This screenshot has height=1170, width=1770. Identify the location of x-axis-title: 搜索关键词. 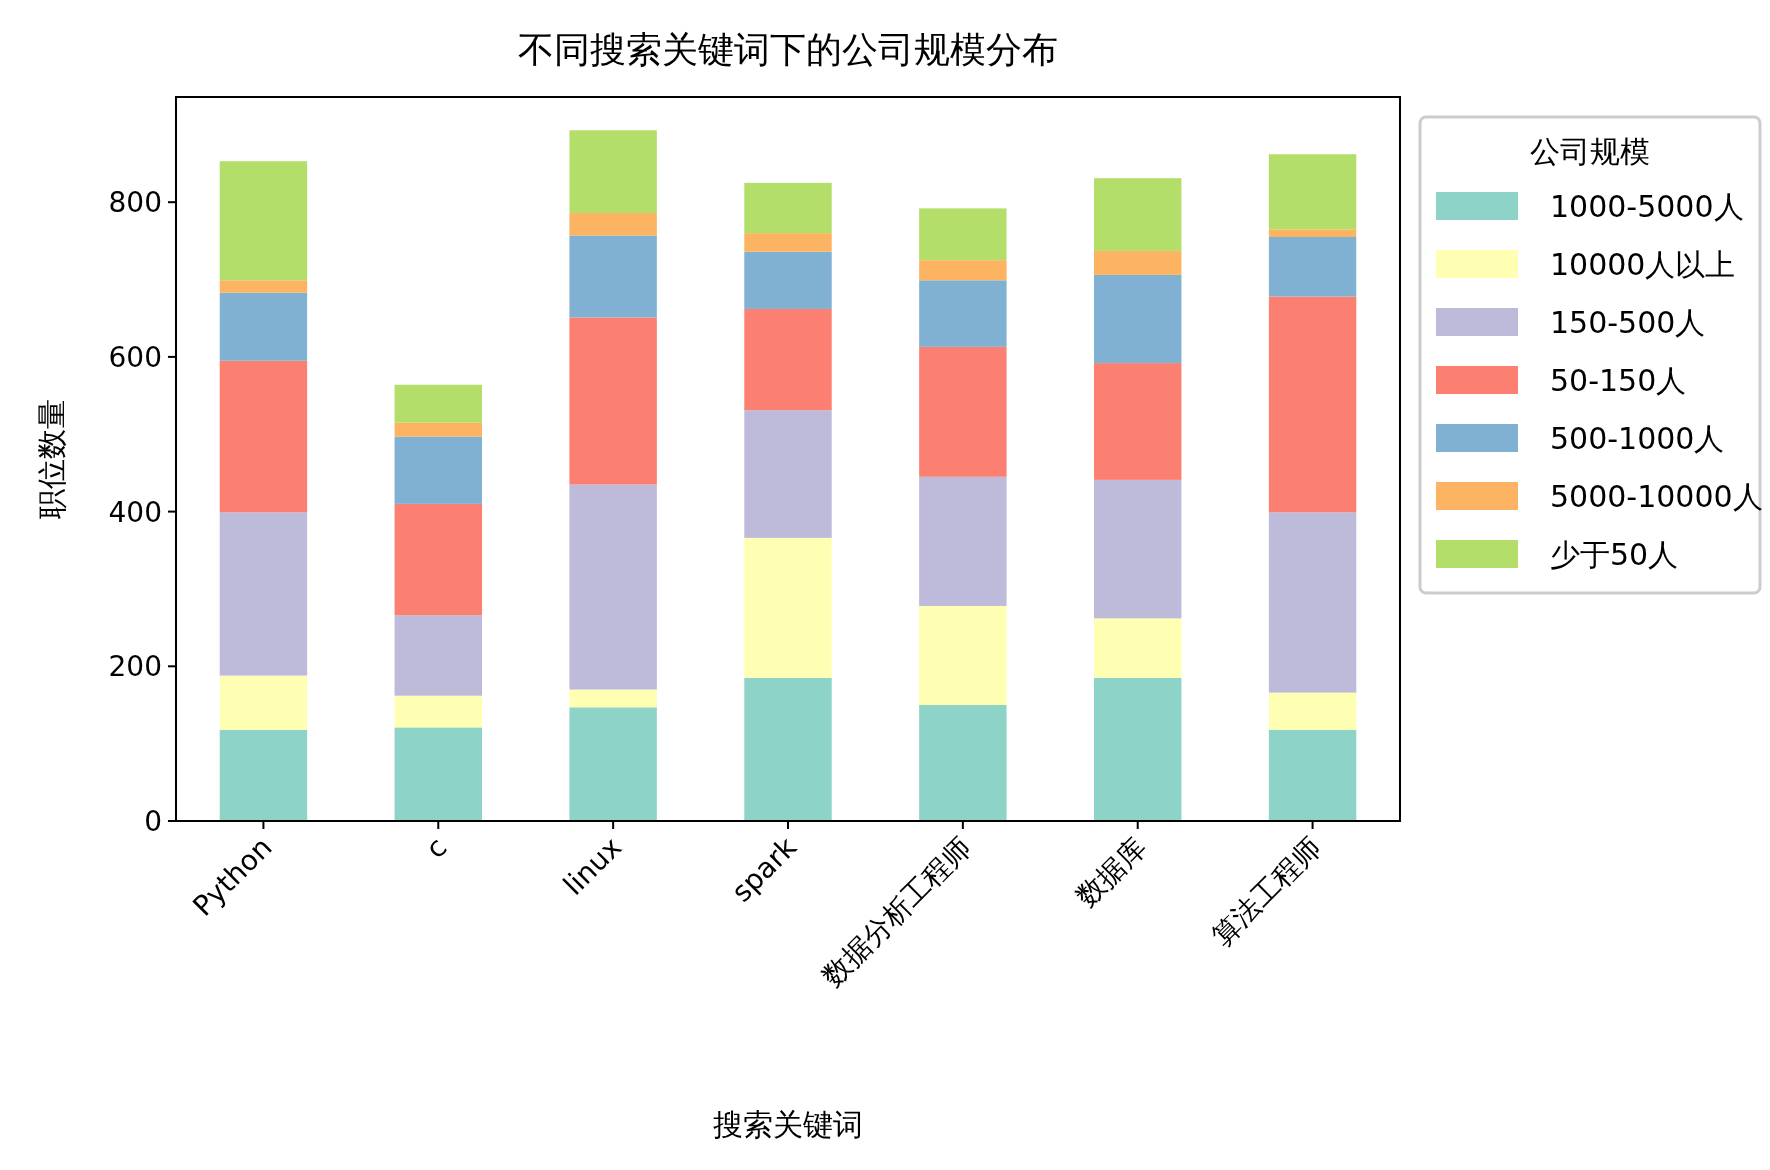
(788, 1124).